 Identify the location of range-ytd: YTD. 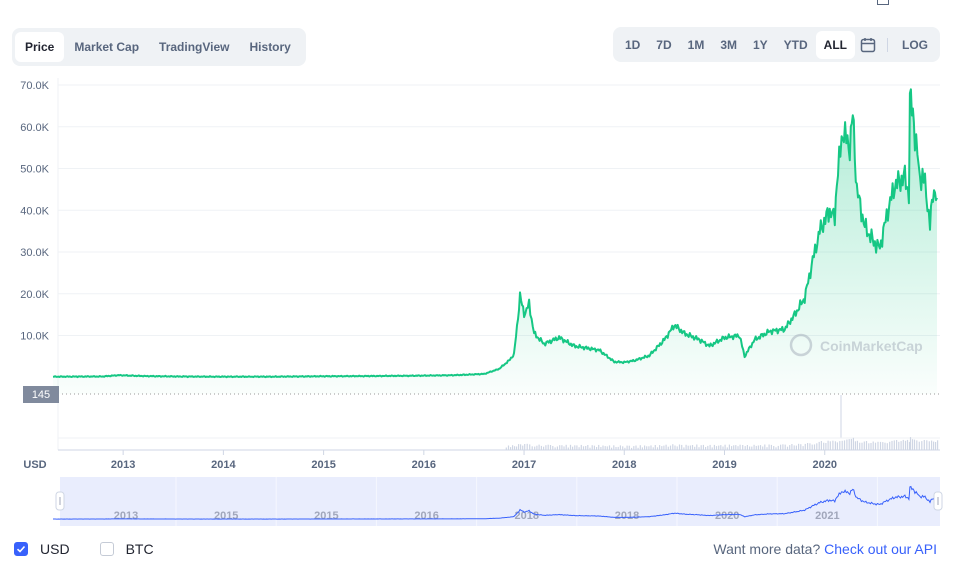
(795, 44).